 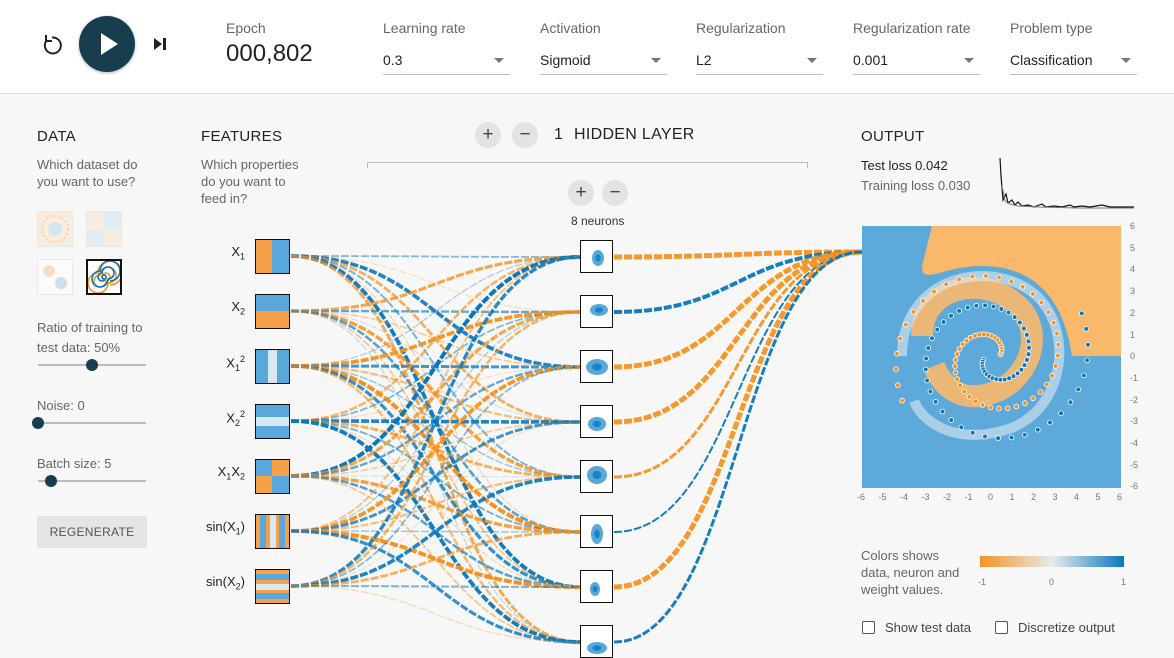 What do you see at coordinates (603, 63) in the screenshot?
I see `activation-select: Sigmoid` at bounding box center [603, 63].